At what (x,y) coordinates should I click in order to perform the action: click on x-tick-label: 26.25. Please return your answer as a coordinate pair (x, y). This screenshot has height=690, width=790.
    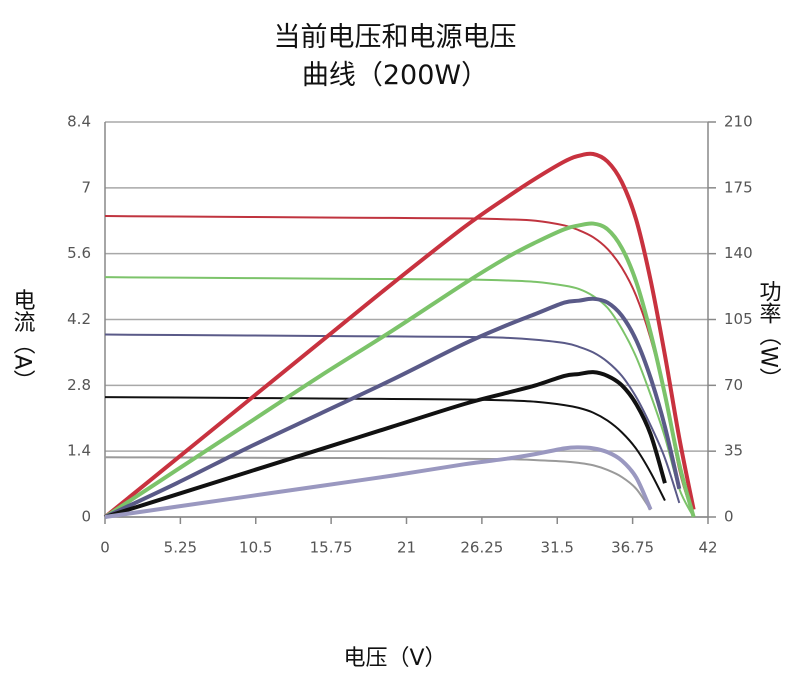
    Looking at the image, I should click on (481, 548).